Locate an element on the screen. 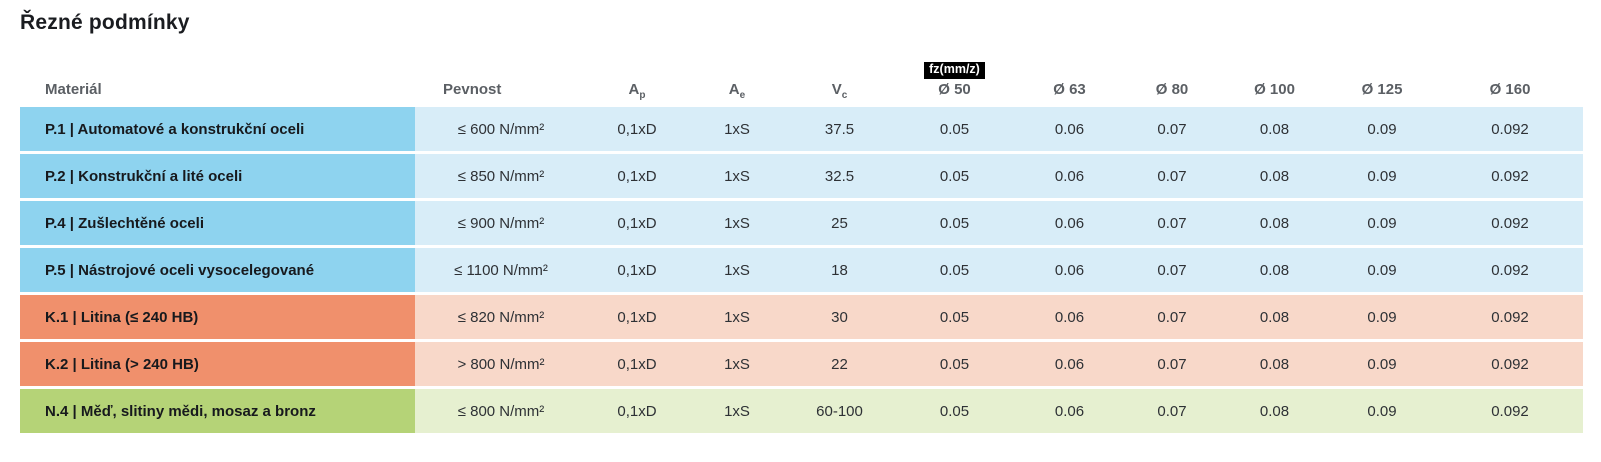  column-header-label: Pevnost is located at coordinates (472, 89).